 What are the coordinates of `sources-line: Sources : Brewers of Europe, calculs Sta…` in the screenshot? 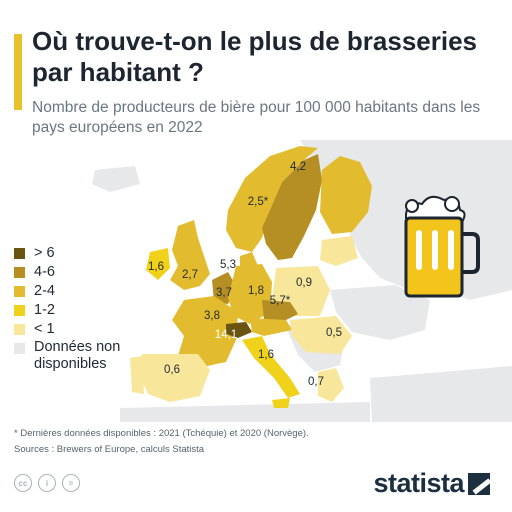 It's located at (109, 449).